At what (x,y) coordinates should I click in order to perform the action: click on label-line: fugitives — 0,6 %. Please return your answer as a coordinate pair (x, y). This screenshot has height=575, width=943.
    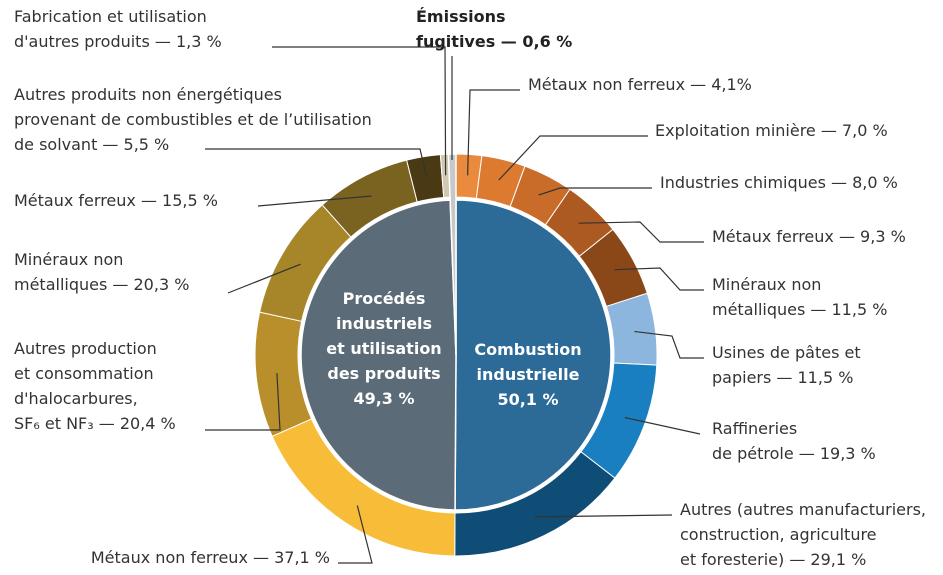
    Looking at the image, I should click on (494, 41).